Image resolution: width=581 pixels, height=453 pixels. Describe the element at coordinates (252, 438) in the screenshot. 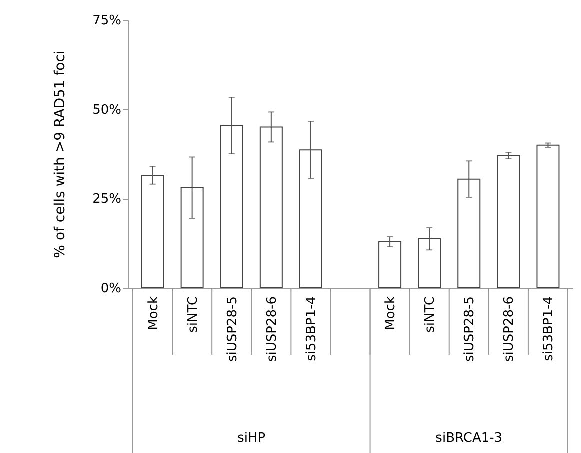

I see `text: siHP` at that location.